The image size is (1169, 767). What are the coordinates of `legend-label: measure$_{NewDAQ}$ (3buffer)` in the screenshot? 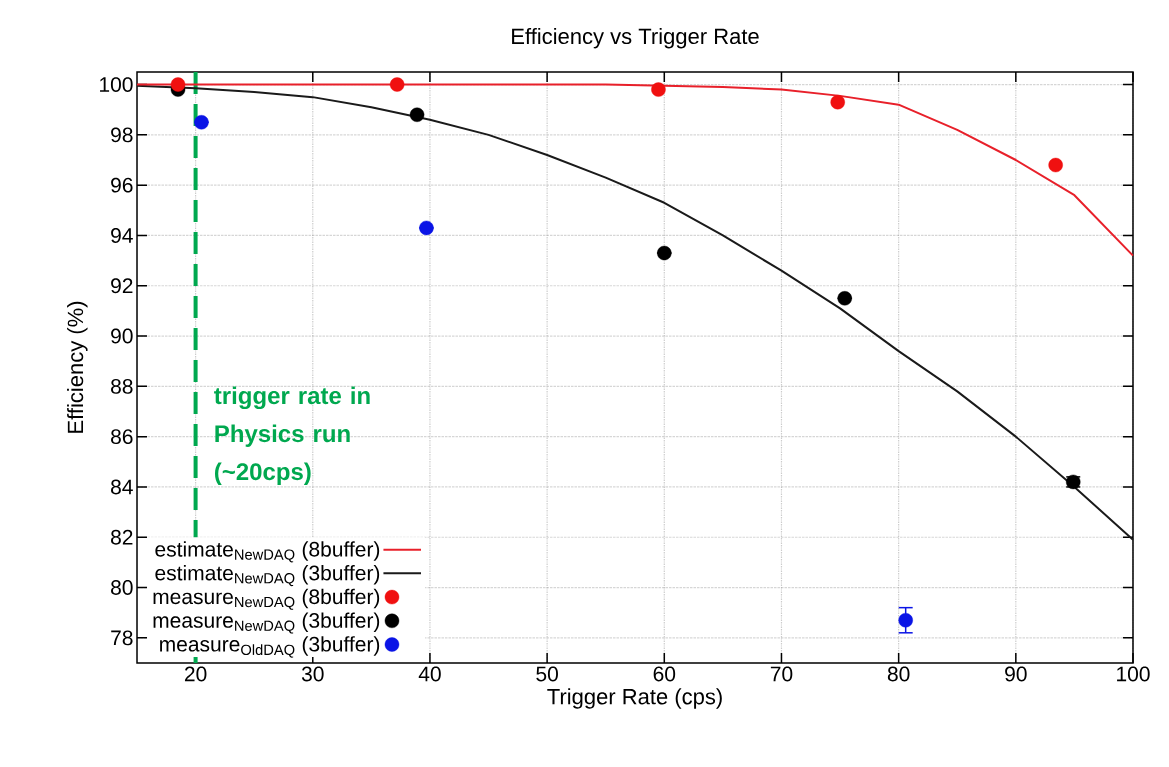 It's located at (266, 623).